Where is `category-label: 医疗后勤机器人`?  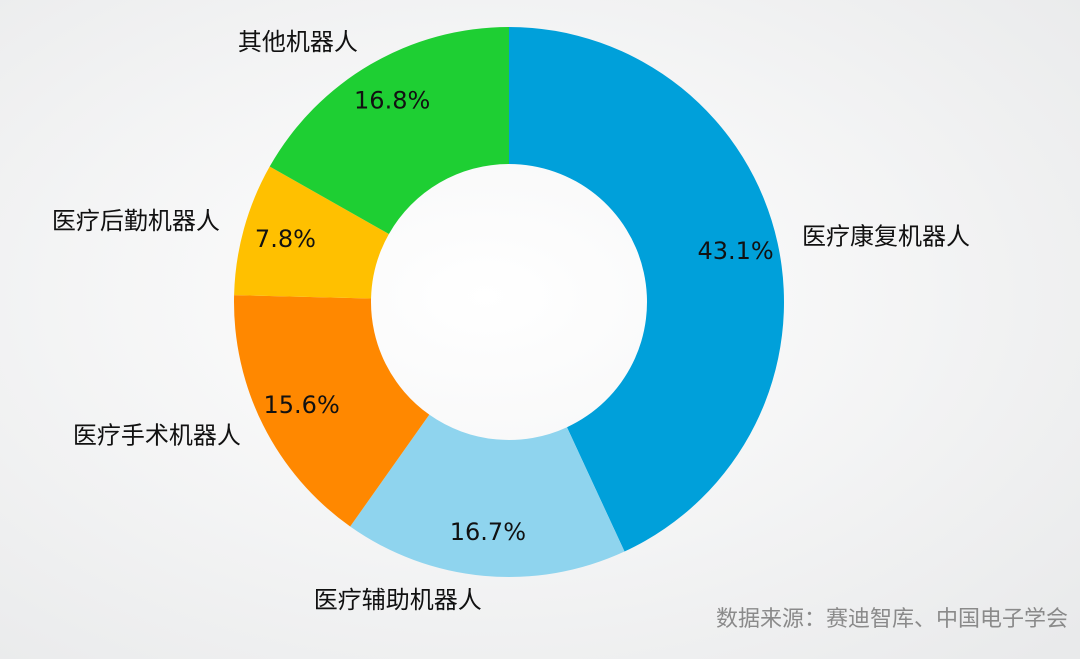
category-label: 医疗后勤机器人 is located at coordinates (136, 221).